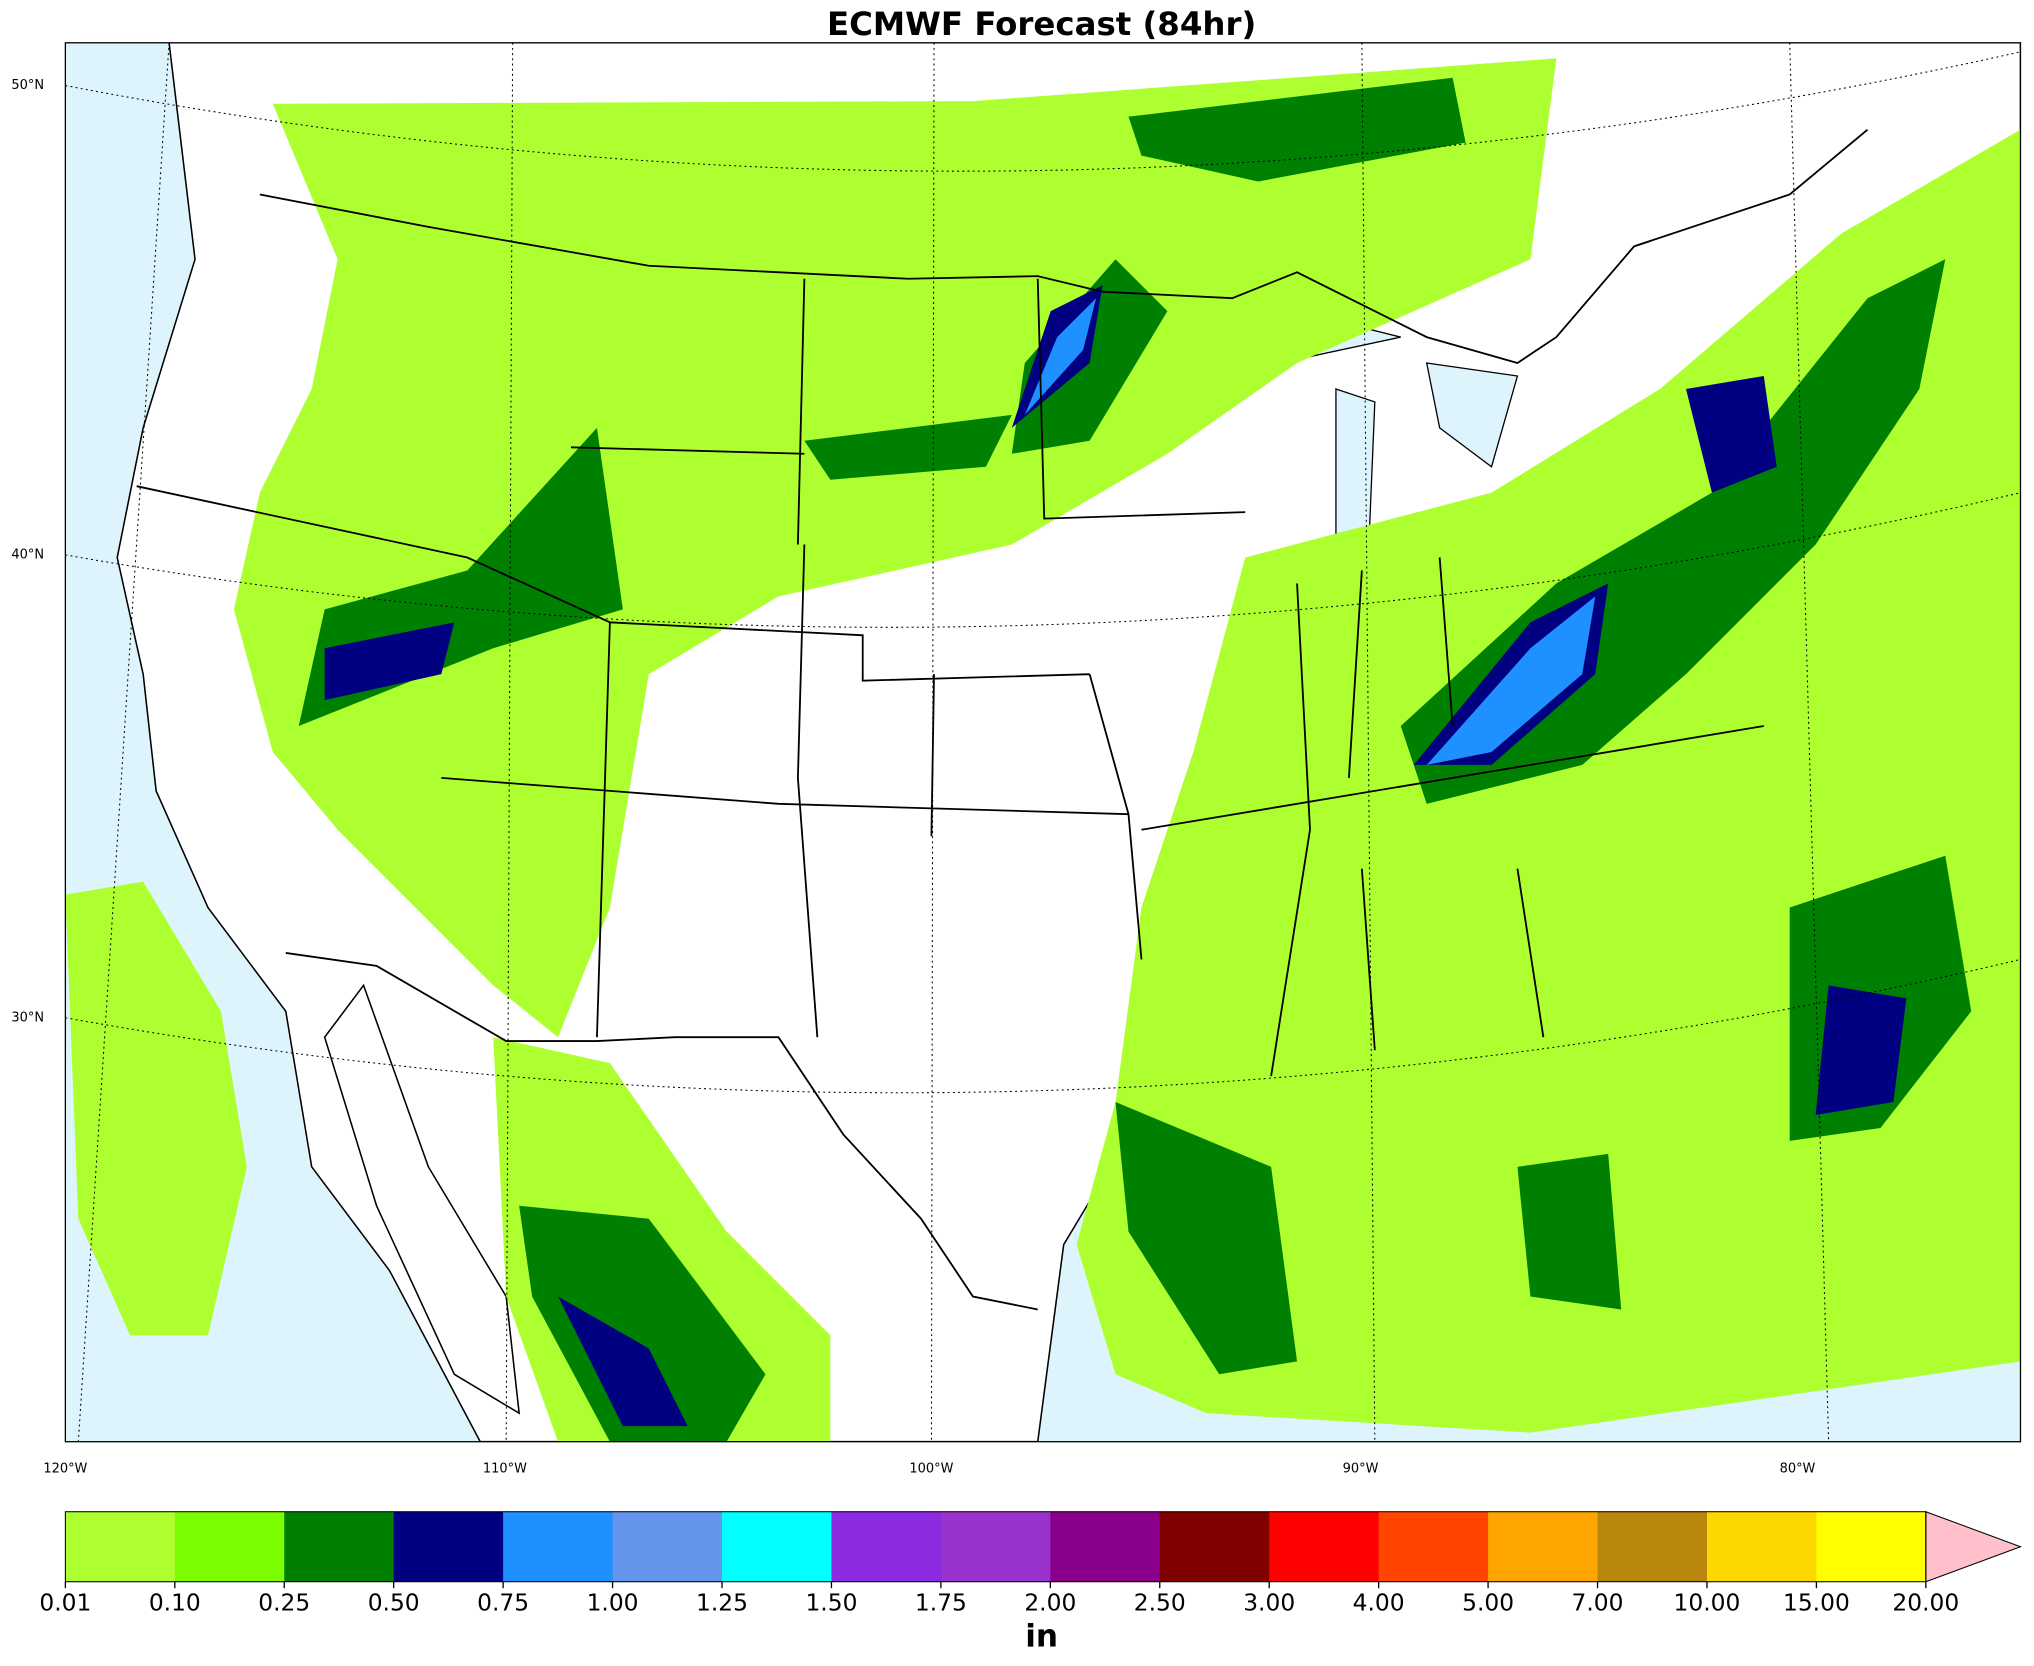 This screenshot has height=1666, width=2034. What do you see at coordinates (941, 1602) in the screenshot?
I see `colorbar-tick-label: 1.75` at bounding box center [941, 1602].